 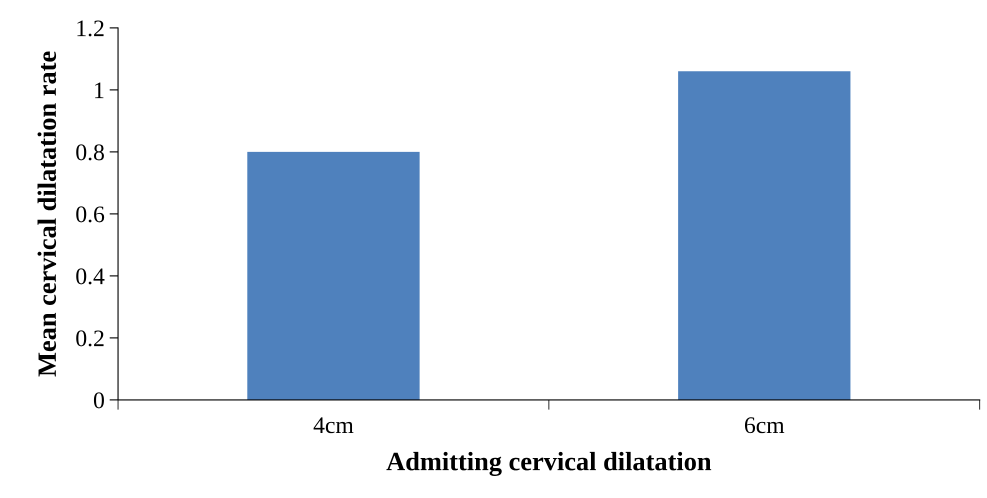 I want to click on y-tick-label: 0.8, so click(x=90, y=152).